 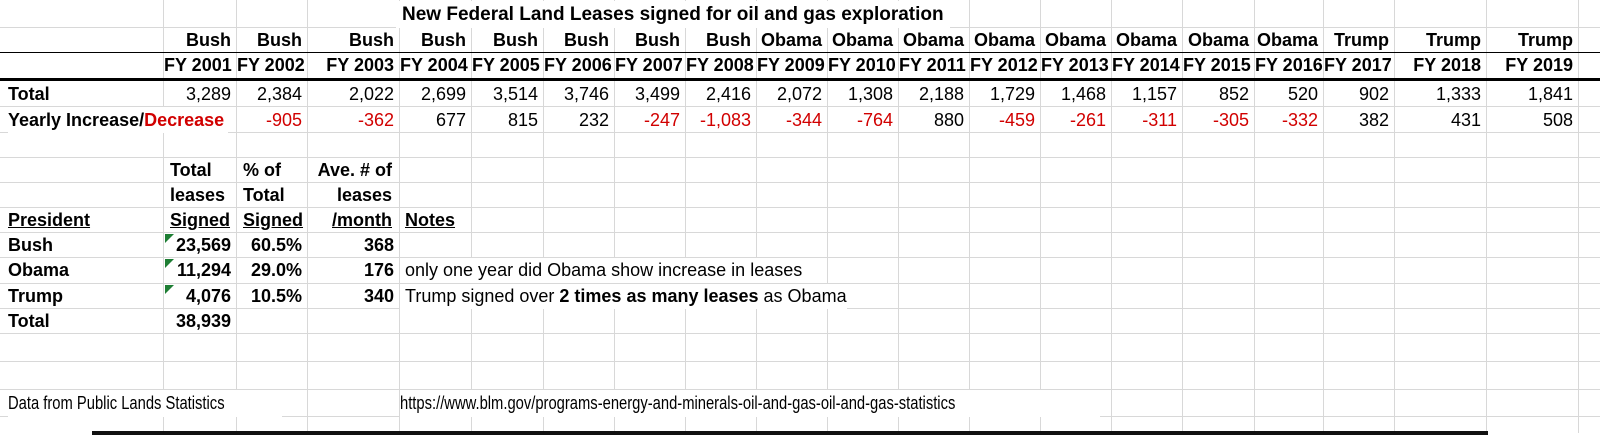 What do you see at coordinates (874, 120) in the screenshot?
I see `change-value-cell: -764` at bounding box center [874, 120].